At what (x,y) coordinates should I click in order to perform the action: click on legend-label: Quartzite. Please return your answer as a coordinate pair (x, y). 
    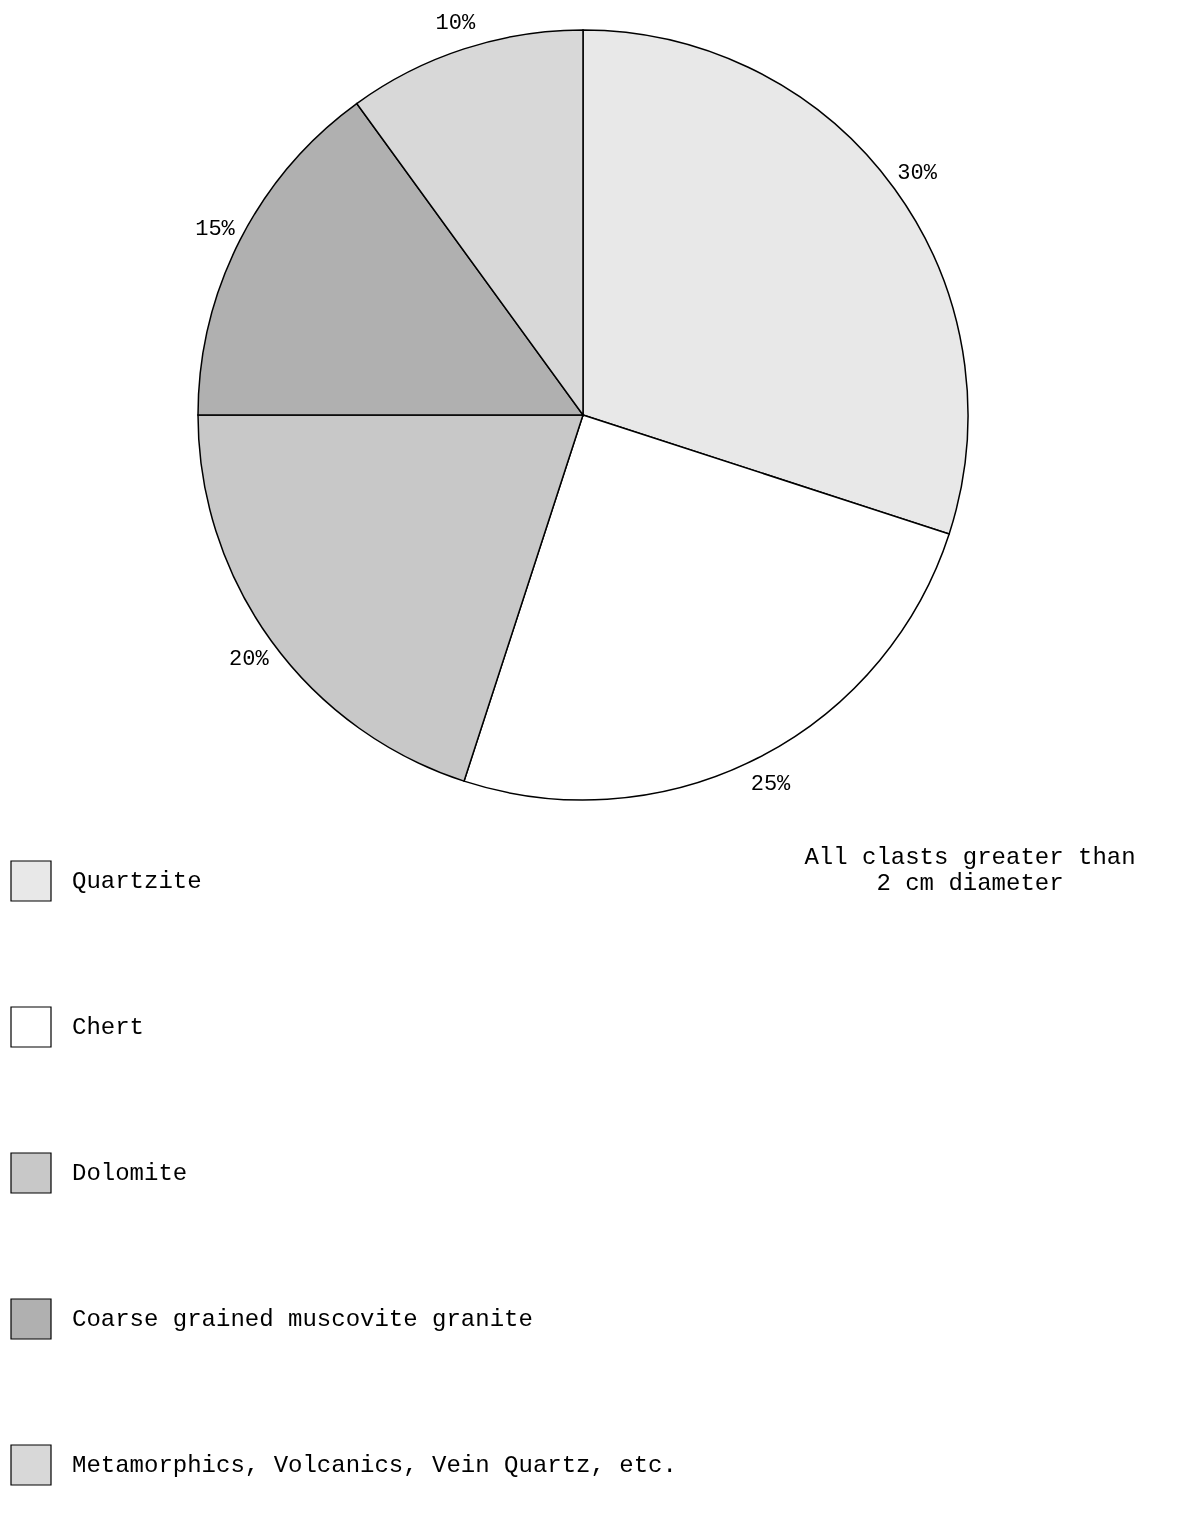
    Looking at the image, I should click on (137, 881).